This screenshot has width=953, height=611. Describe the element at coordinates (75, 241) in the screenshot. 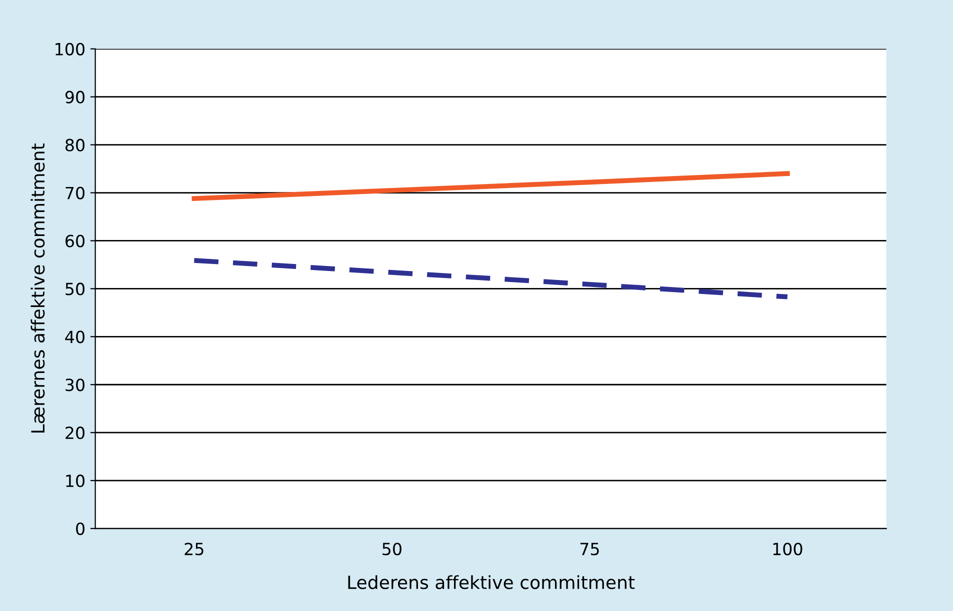

I see `y-tick-label: 60` at that location.